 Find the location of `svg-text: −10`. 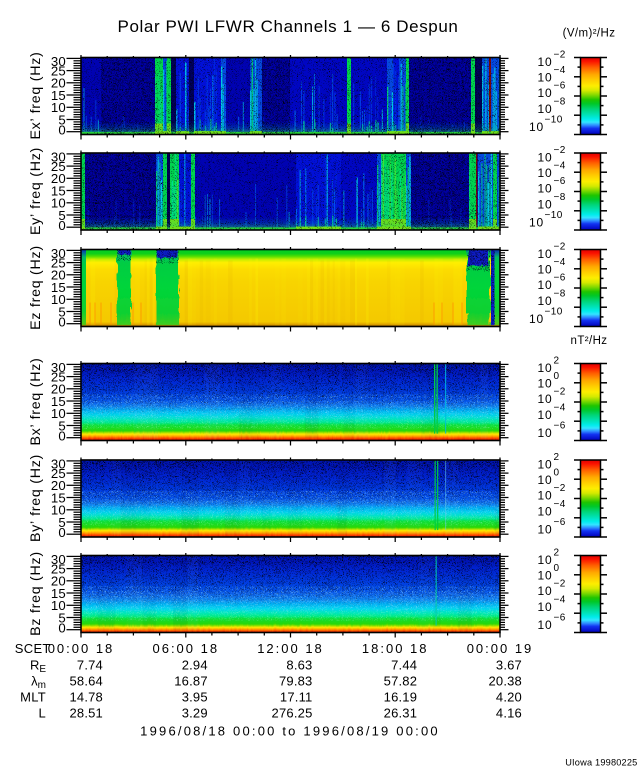

svg-text: −10 is located at coordinates (554, 215).